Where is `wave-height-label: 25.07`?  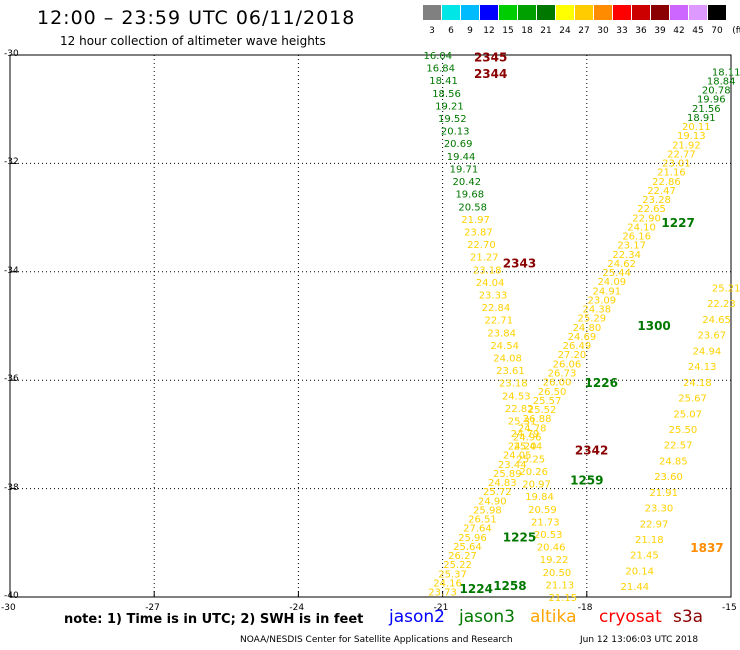
wave-height-label: 25.07 is located at coordinates (687, 414).